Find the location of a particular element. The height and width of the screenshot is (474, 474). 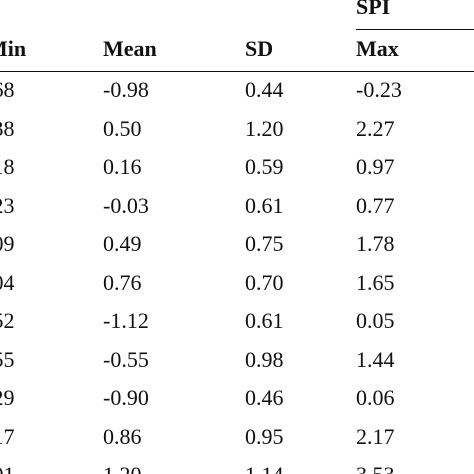

cell-mean: -0.98 is located at coordinates (126, 89).